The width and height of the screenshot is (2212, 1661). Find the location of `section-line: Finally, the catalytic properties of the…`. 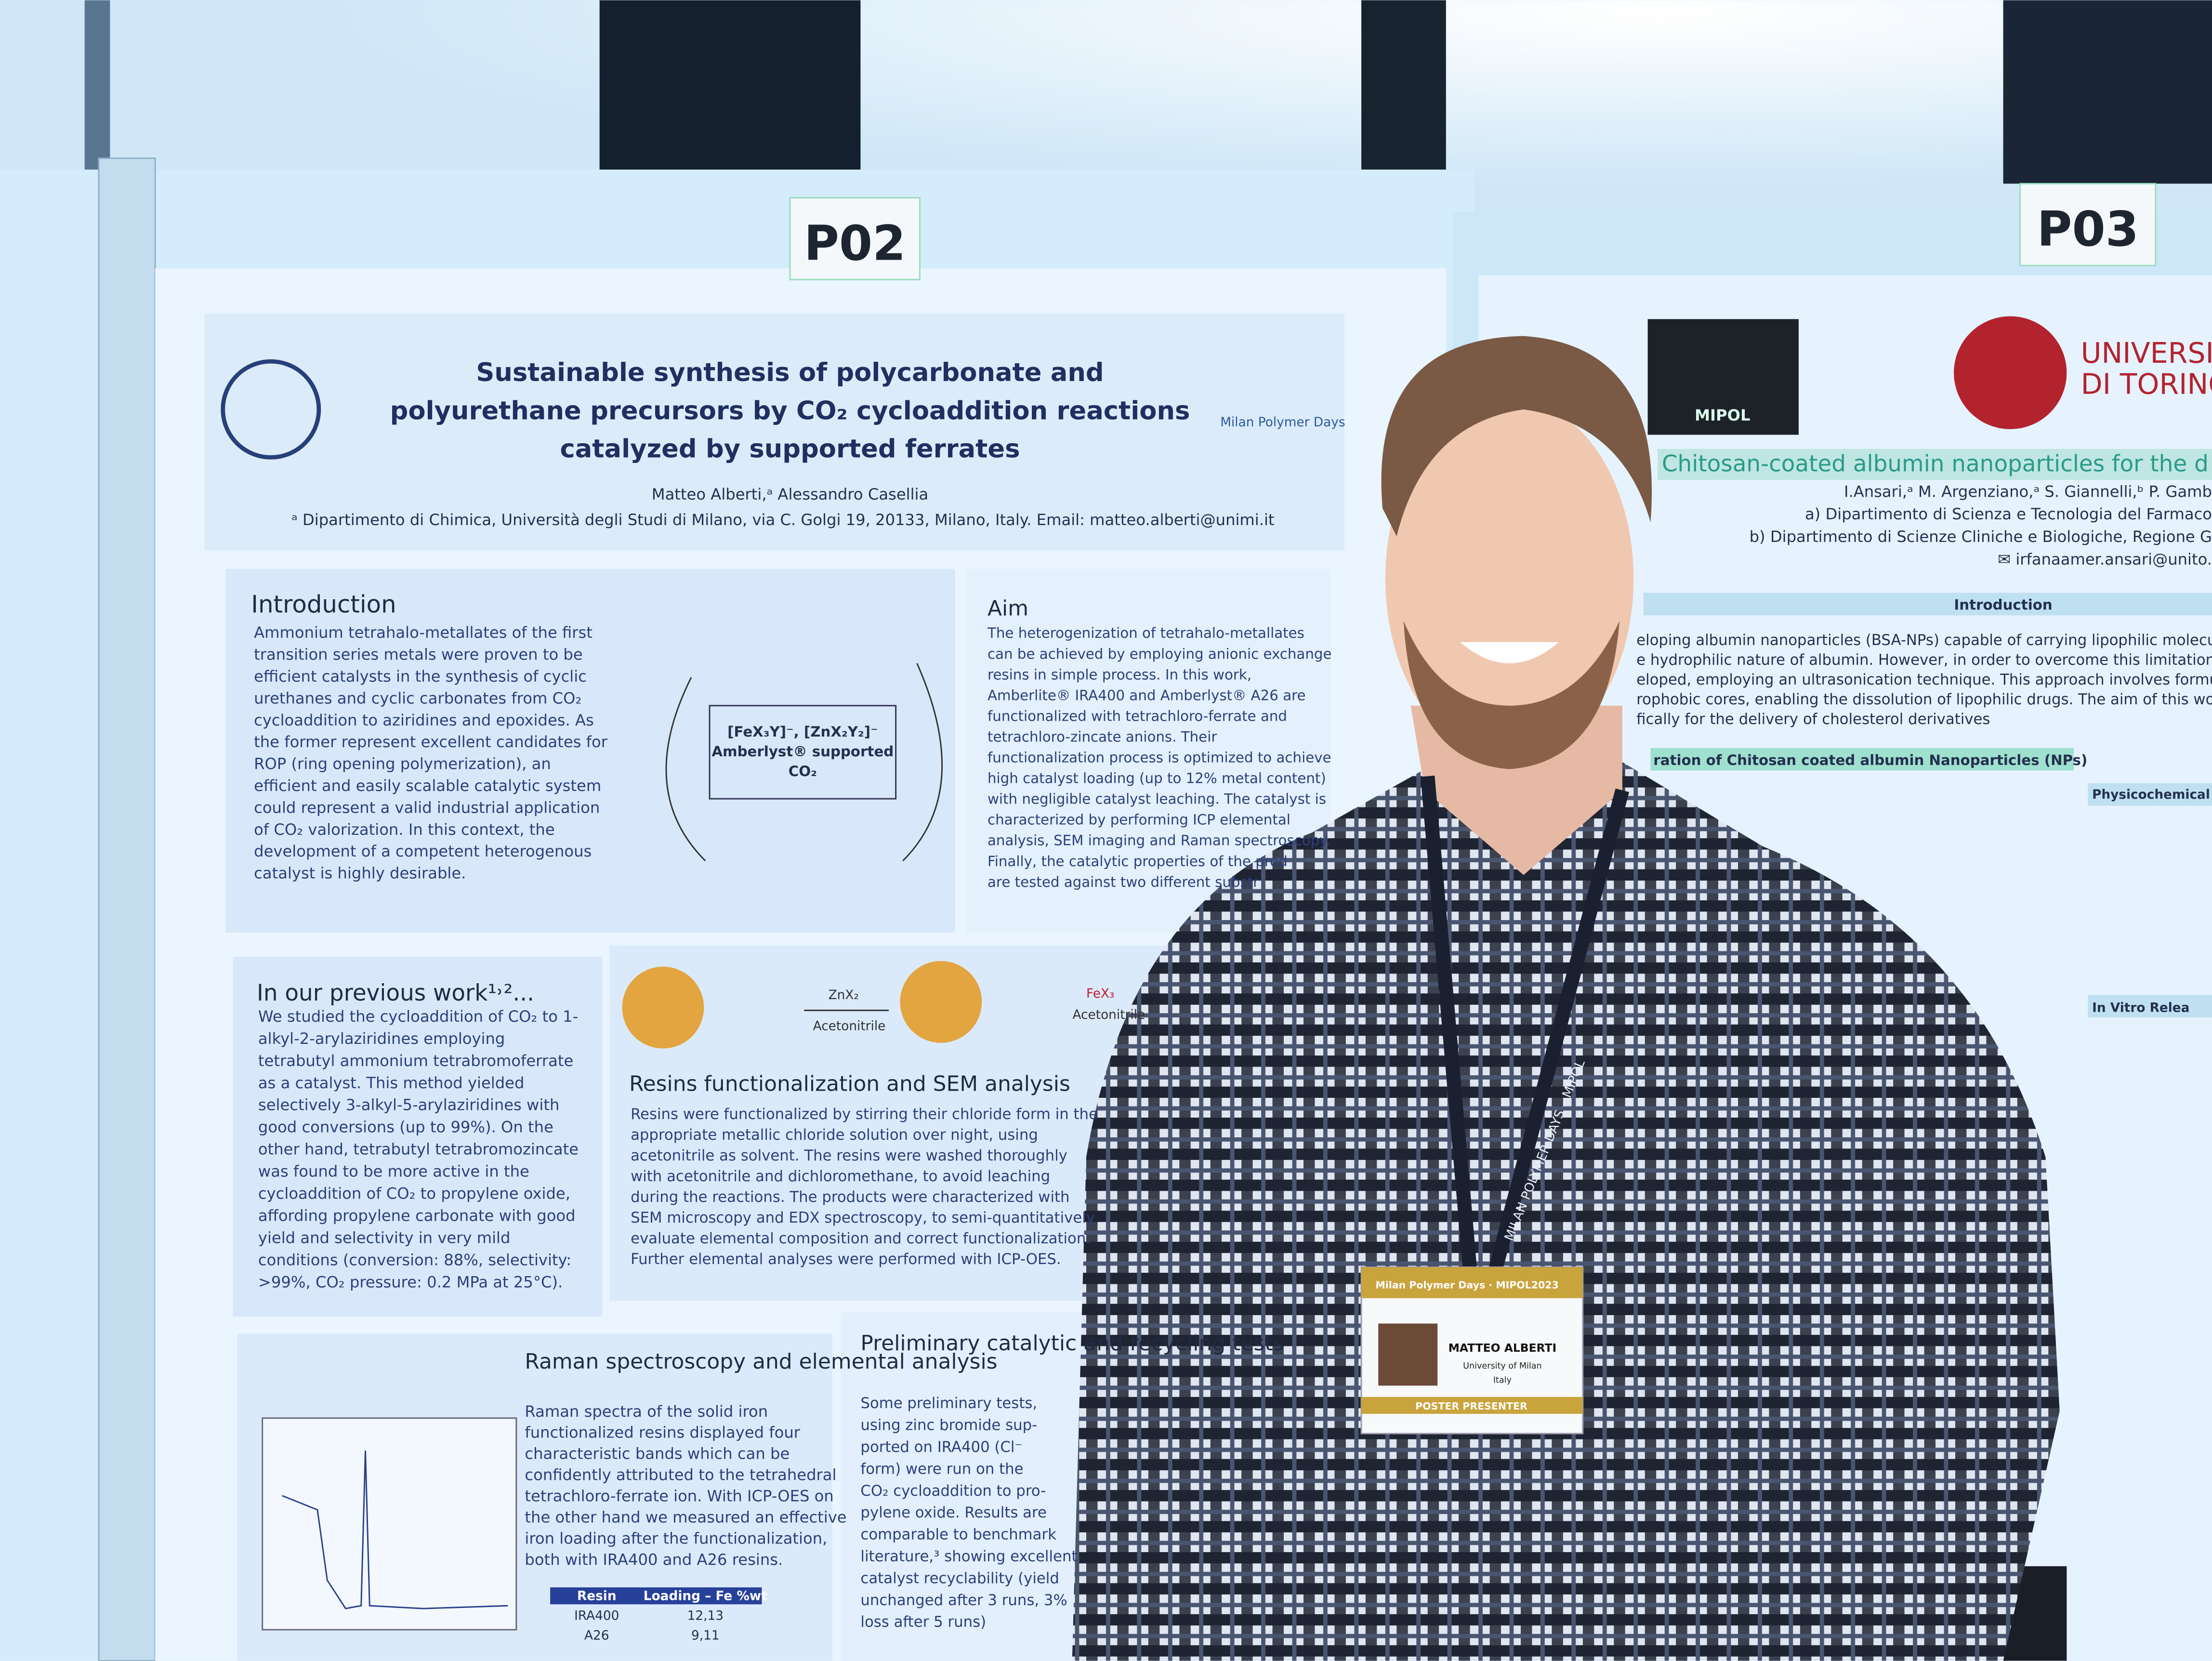

section-line: Finally, the catalytic properties of the… is located at coordinates (1138, 862).